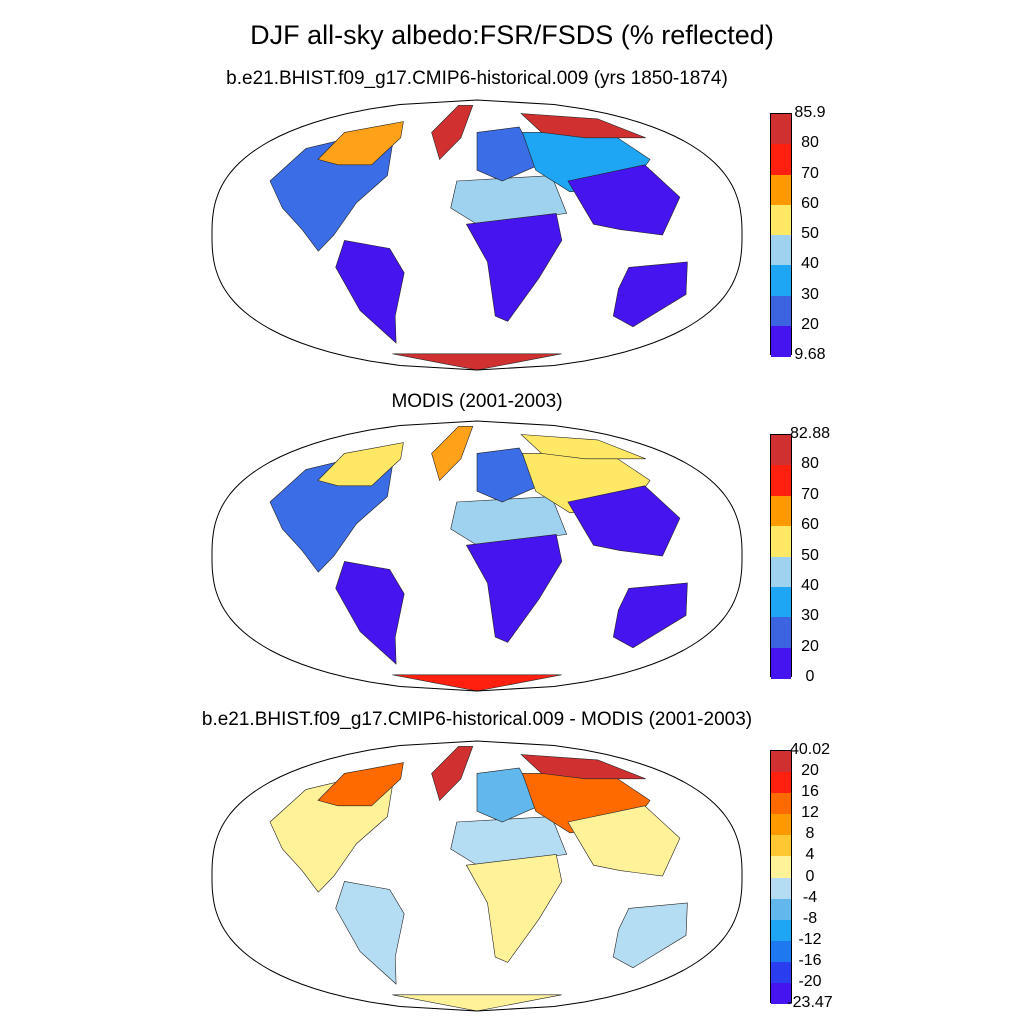 This screenshot has width=1024, height=1024. Describe the element at coordinates (810, 112) in the screenshot. I see `colorbar-label: 85.9` at that location.